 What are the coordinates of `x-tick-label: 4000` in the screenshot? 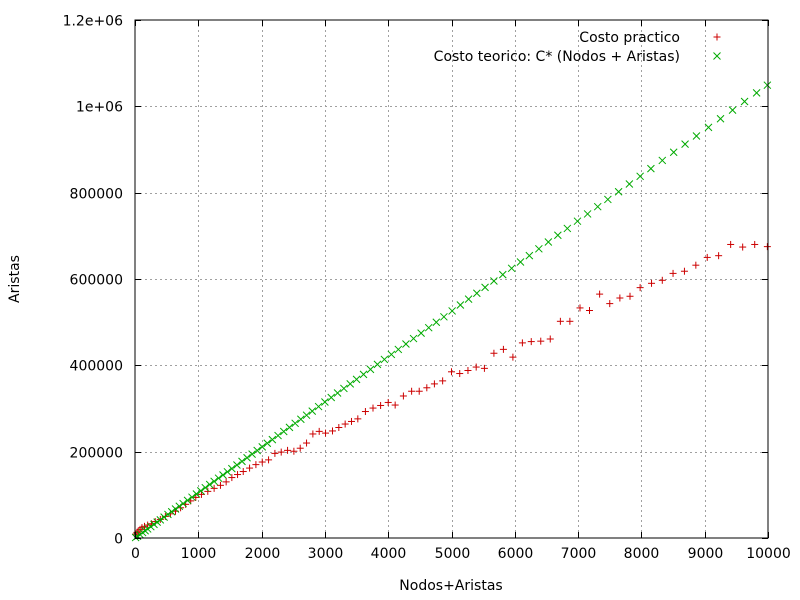 It's located at (389, 554).